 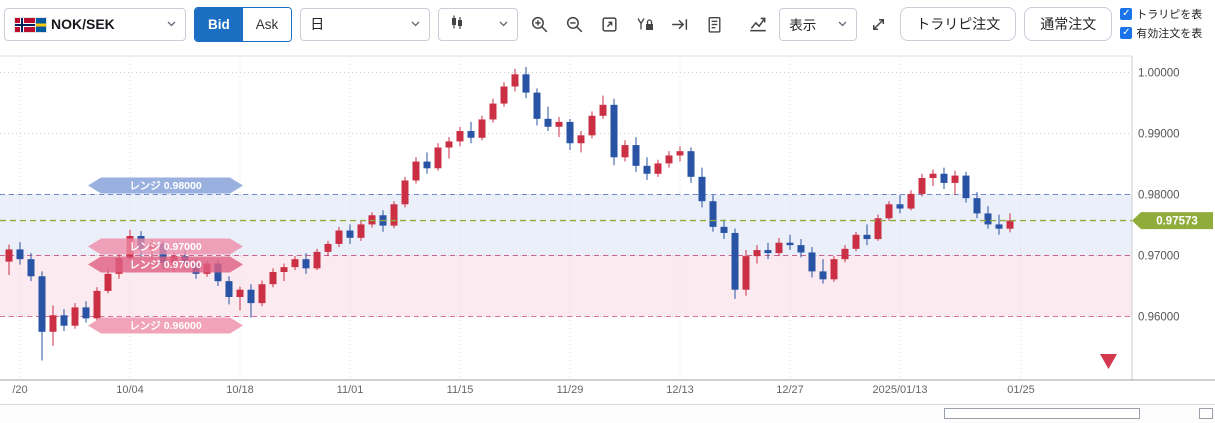 What do you see at coordinates (267, 24) in the screenshot?
I see `ask-button: Ask` at bounding box center [267, 24].